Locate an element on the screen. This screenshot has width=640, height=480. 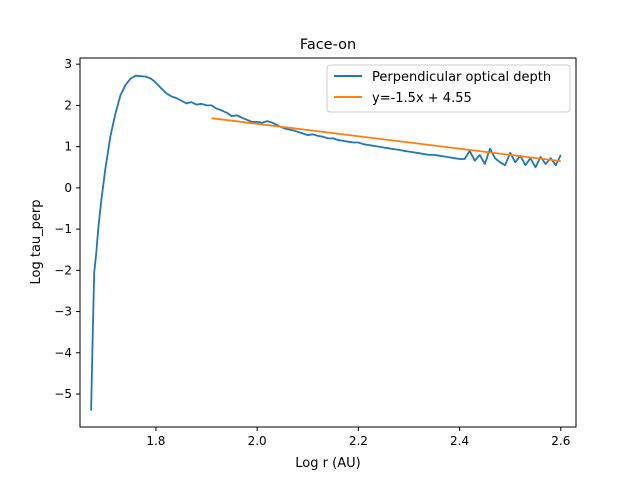
x-tick-label: 1.8 is located at coordinates (155, 441).